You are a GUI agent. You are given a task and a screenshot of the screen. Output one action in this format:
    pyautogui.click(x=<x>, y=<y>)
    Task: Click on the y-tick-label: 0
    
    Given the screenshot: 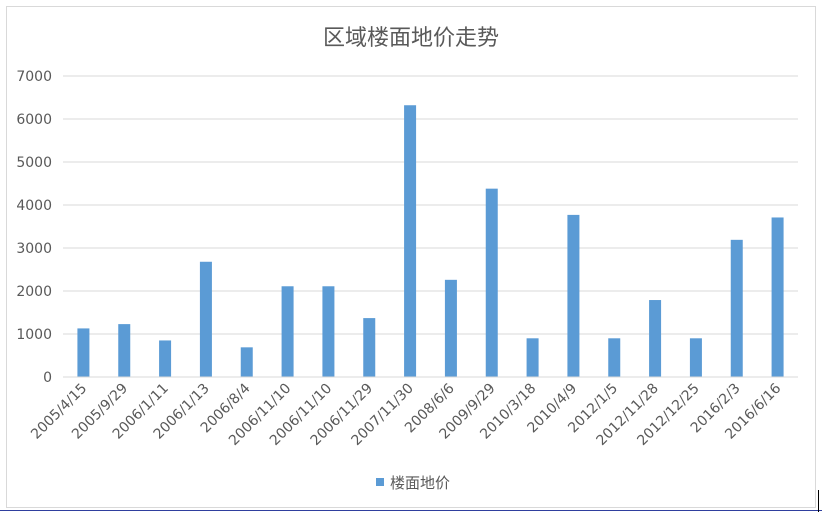 What is the action you would take?
    pyautogui.click(x=47, y=378)
    